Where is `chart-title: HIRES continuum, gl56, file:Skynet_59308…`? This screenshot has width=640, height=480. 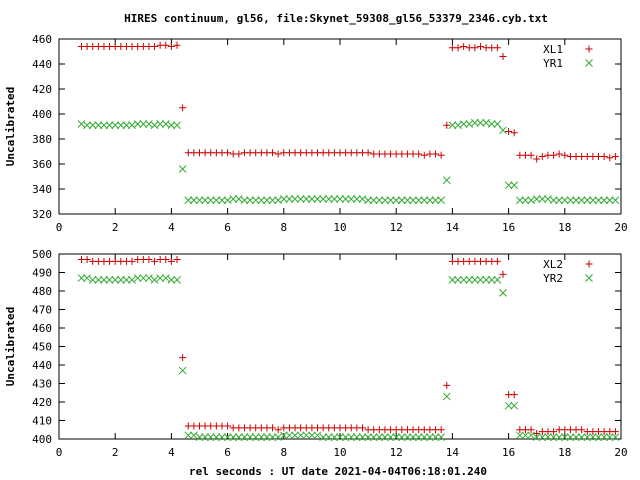 chart-title: HIRES continuum, gl56, file:Skynet_59308… is located at coordinates (336, 18).